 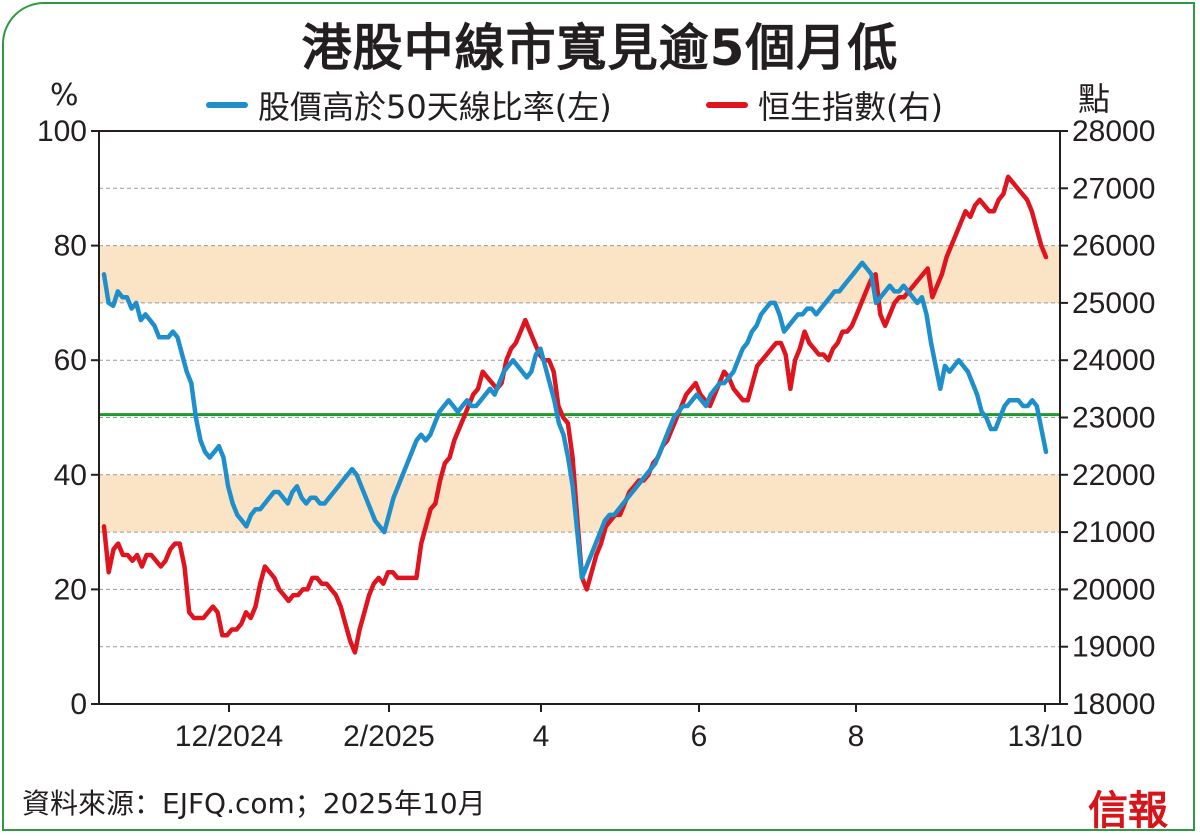 I want to click on legend-swatch-hsi, so click(x=727, y=105).